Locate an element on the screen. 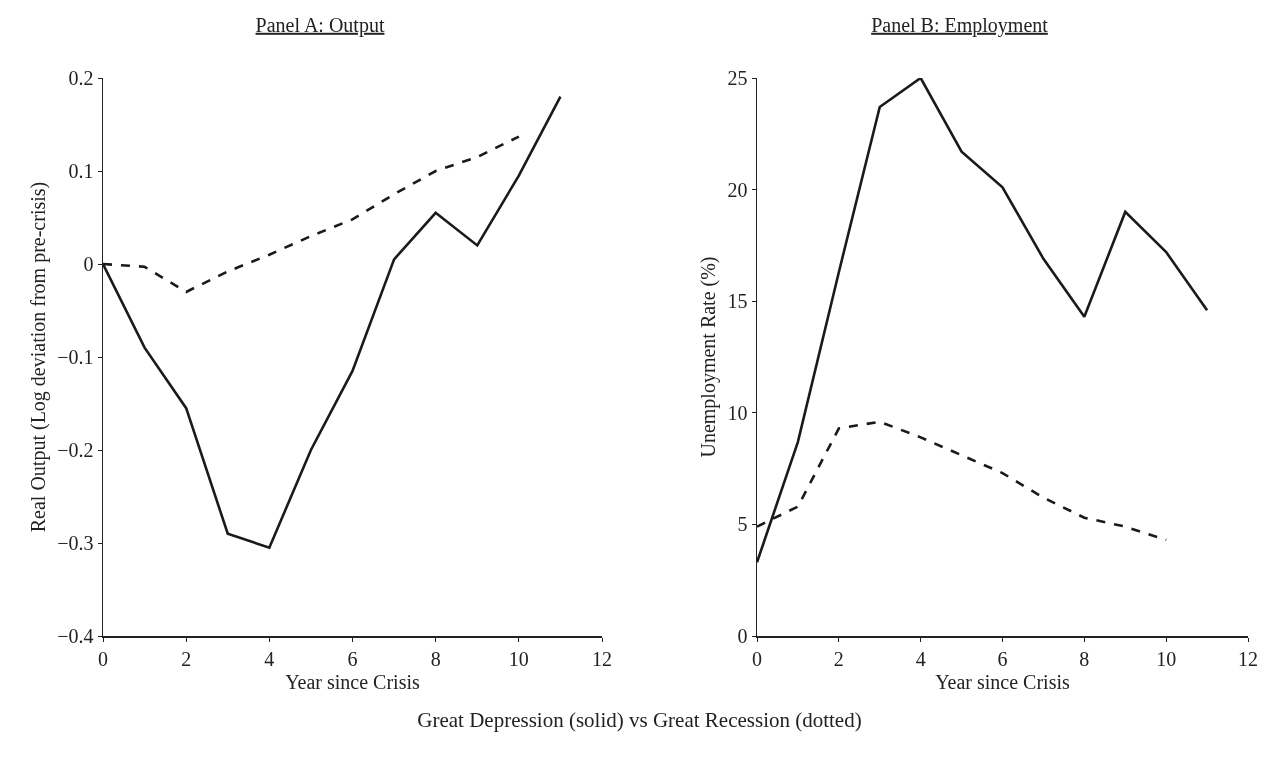  y-tick-label: 20 is located at coordinates (737, 189).